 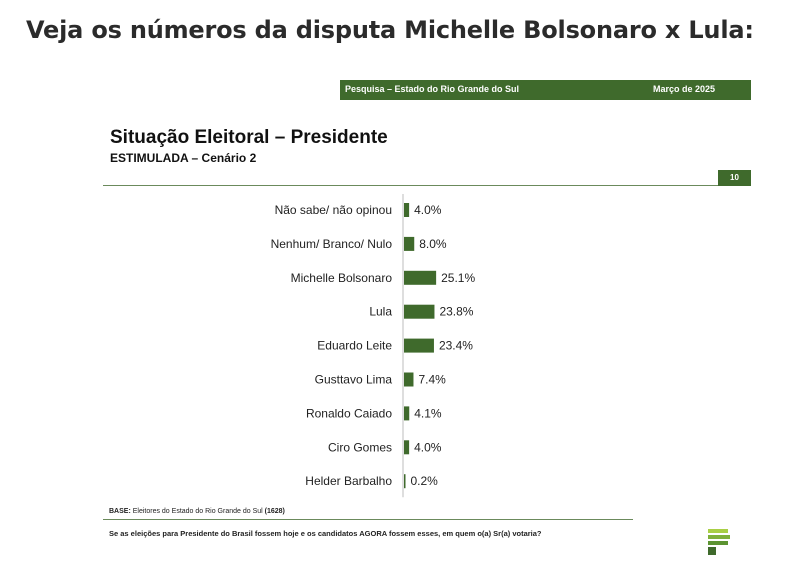 I want to click on bar-value-label: 23.8%, so click(x=456, y=312).